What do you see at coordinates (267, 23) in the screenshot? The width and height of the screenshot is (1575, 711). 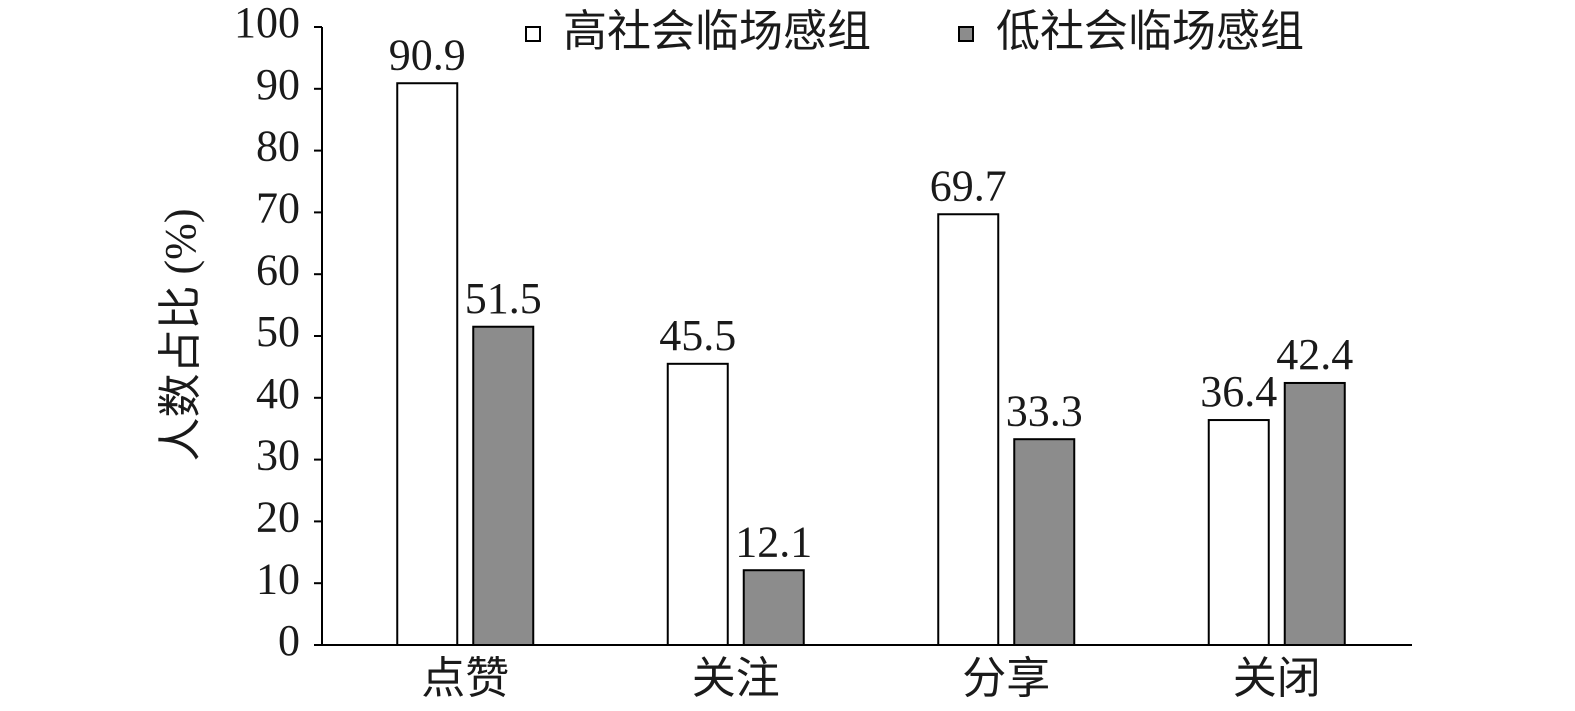 I see `y-tick-label: 100` at bounding box center [267, 23].